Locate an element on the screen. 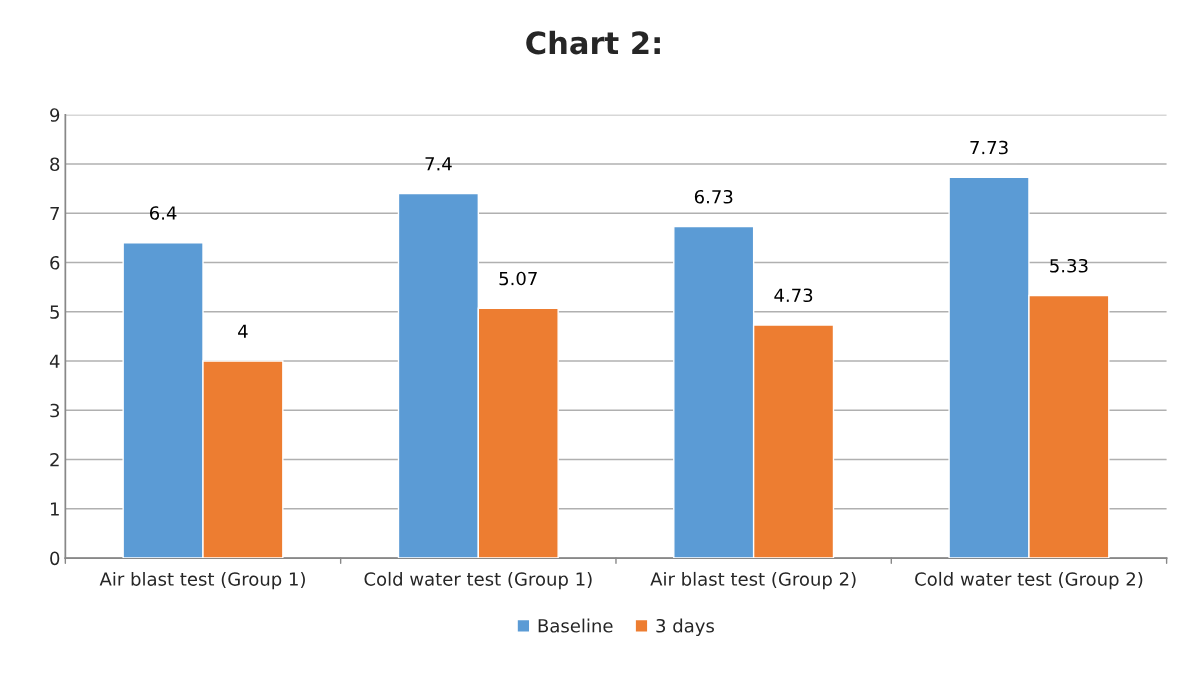 Image resolution: width=1188 pixels, height=683 pixels. data-label: 4 is located at coordinates (243, 331).